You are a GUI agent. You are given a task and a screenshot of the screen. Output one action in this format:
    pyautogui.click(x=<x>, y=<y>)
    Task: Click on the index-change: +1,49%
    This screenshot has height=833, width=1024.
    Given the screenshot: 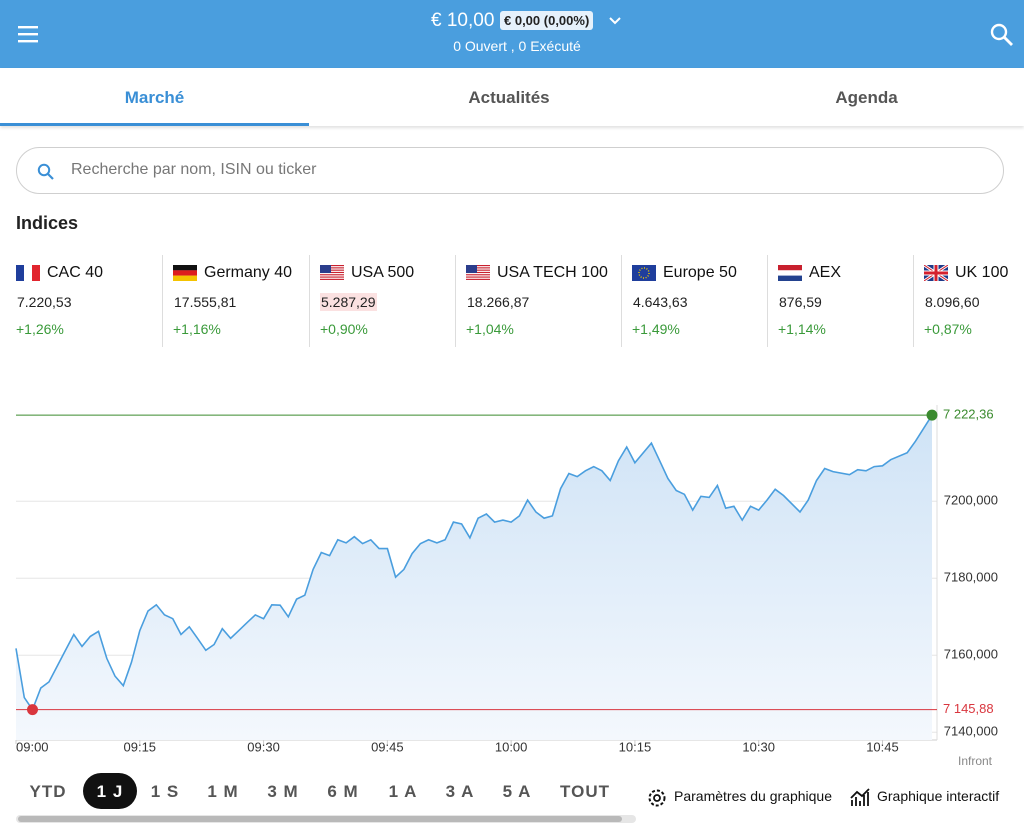 What is the action you would take?
    pyautogui.click(x=656, y=329)
    